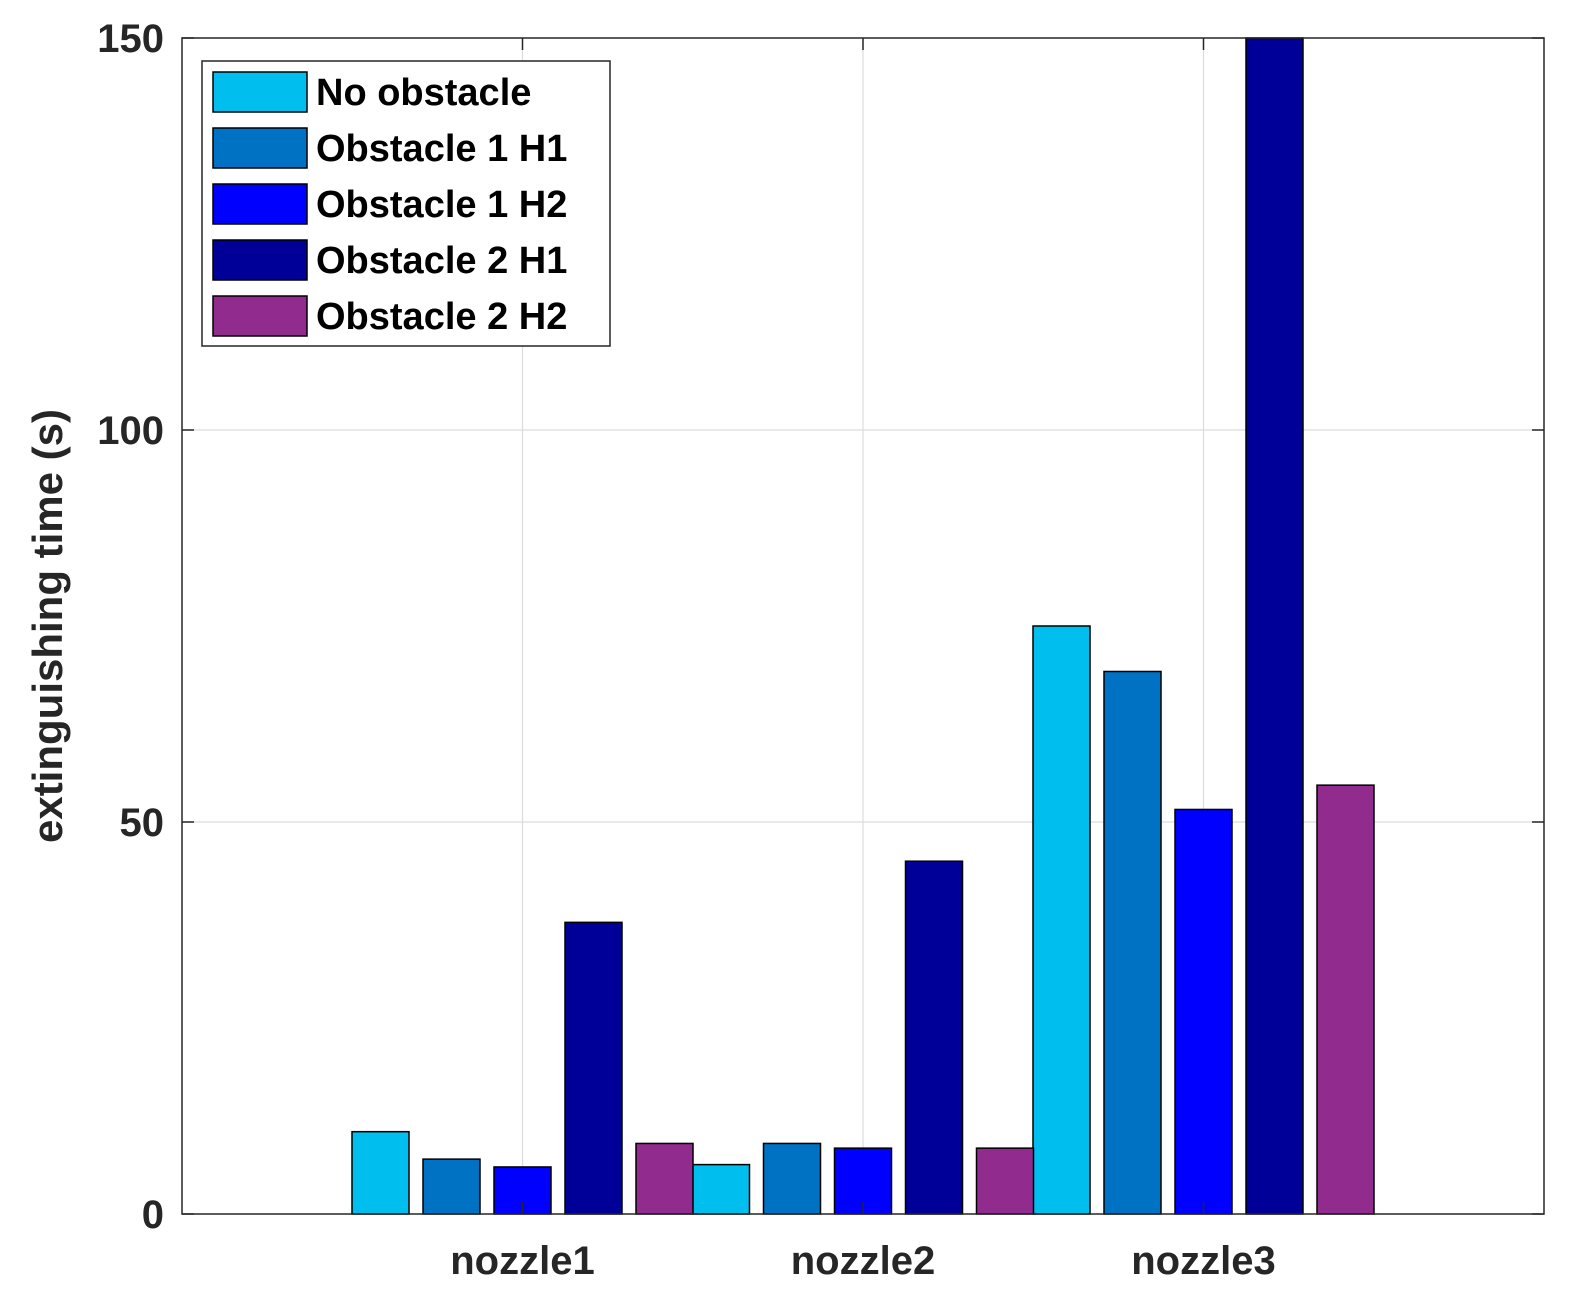  What do you see at coordinates (451, 1186) in the screenshot?
I see `bar-nozzle1-obstacle-1-h1` at bounding box center [451, 1186].